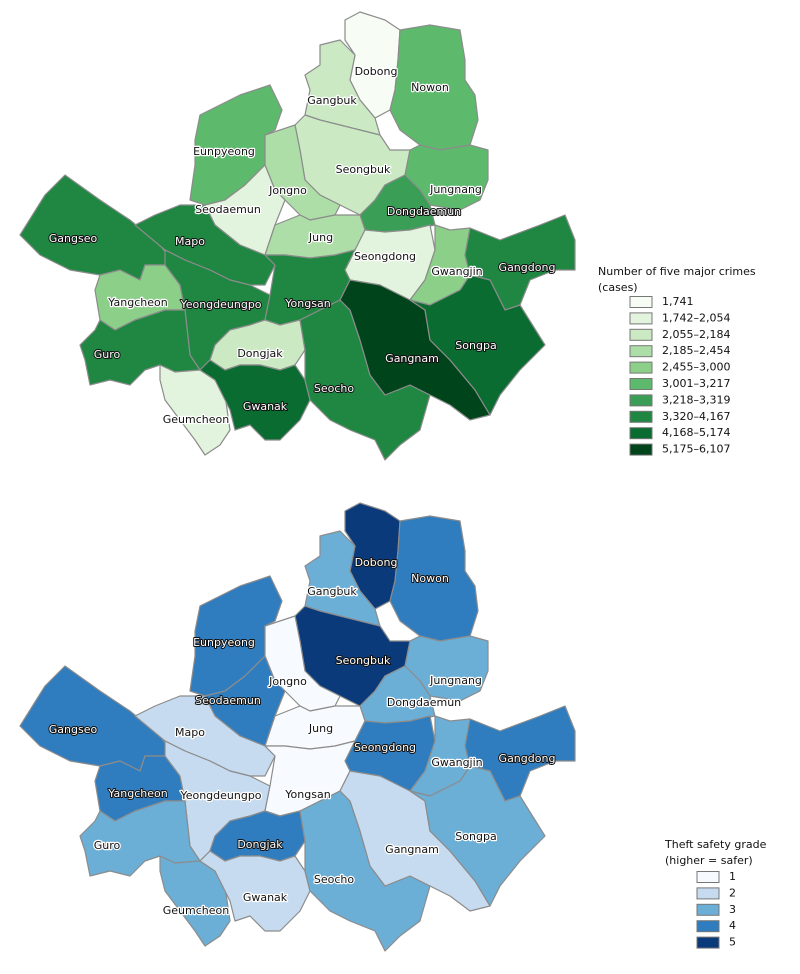 This screenshot has width=800, height=974. What do you see at coordinates (709, 860) in the screenshot?
I see `legend-title: (higher = safer)` at bounding box center [709, 860].